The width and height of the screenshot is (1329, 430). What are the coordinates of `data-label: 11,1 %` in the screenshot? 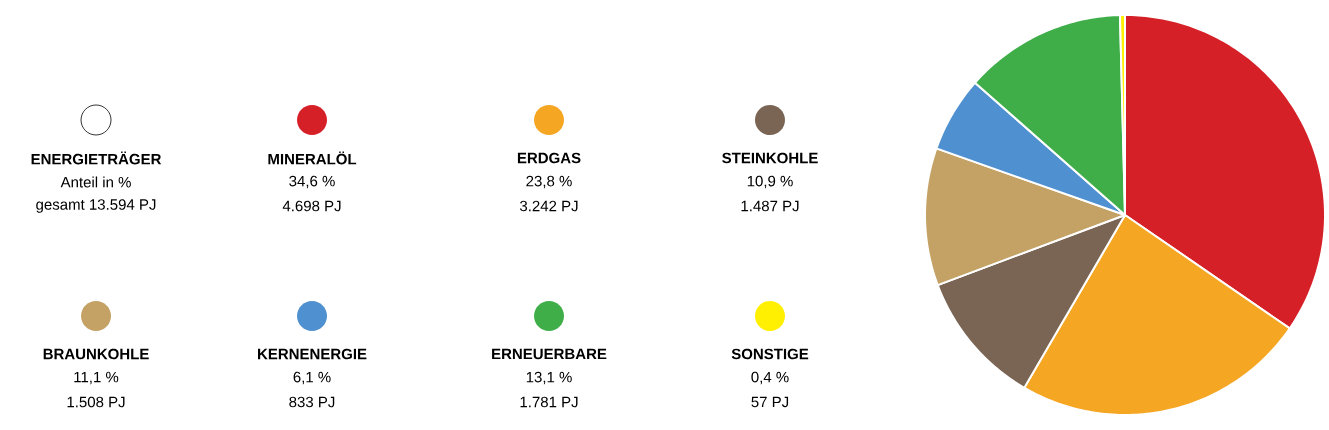 It's located at (96, 378).